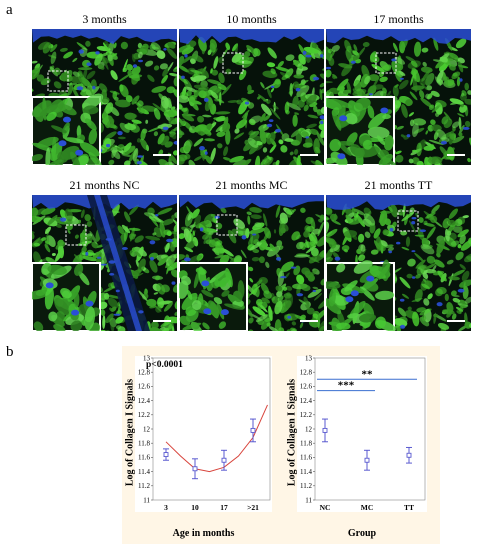  What do you see at coordinates (104, 97) in the screenshot?
I see `micrograph-3m` at bounding box center [104, 97].